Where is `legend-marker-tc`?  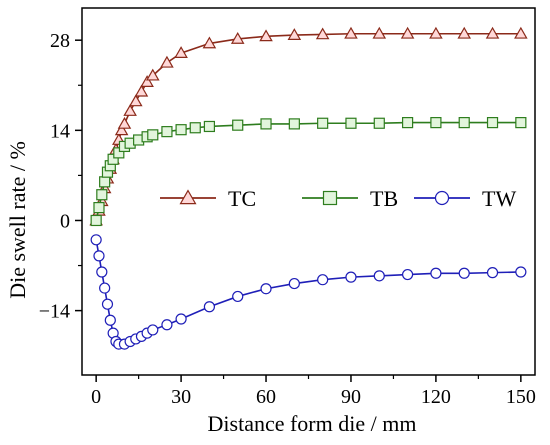
legend-marker-tc is located at coordinates (188, 197).